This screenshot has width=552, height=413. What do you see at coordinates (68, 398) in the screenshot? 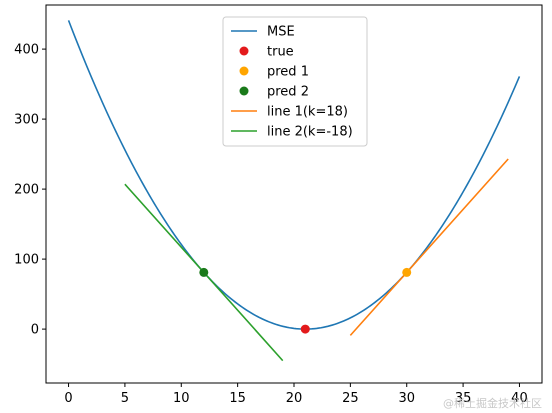
I see `x-tick-label: 0` at bounding box center [68, 398].